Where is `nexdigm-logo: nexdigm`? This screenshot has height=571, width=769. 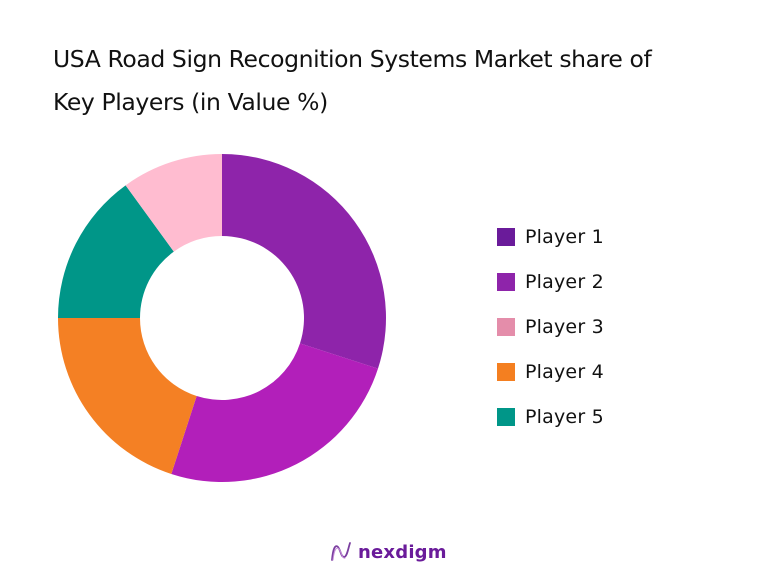 nexdigm-logo: nexdigm is located at coordinates (388, 552).